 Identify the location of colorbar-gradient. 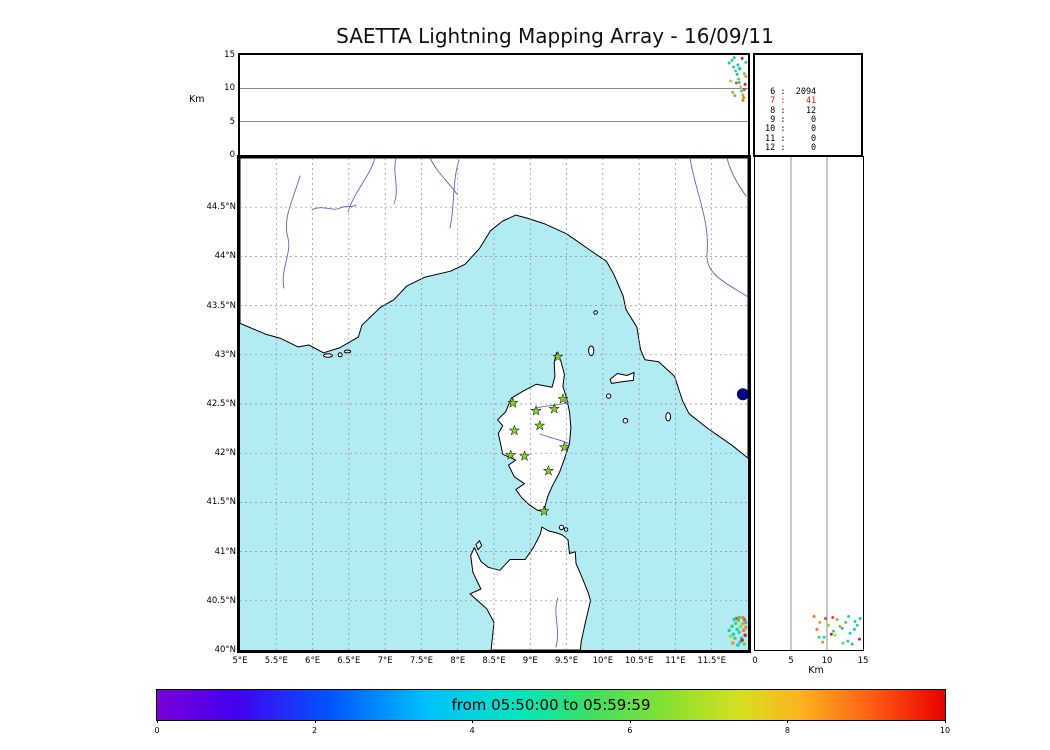
(551, 705).